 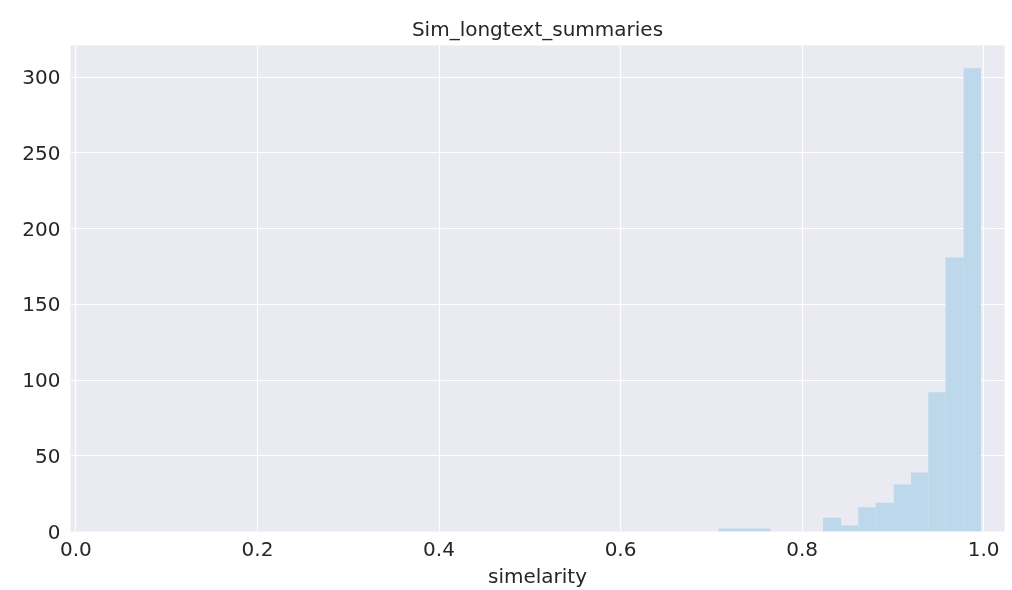 I want to click on chart-title: Sim_longtext_summaries, so click(x=537, y=28).